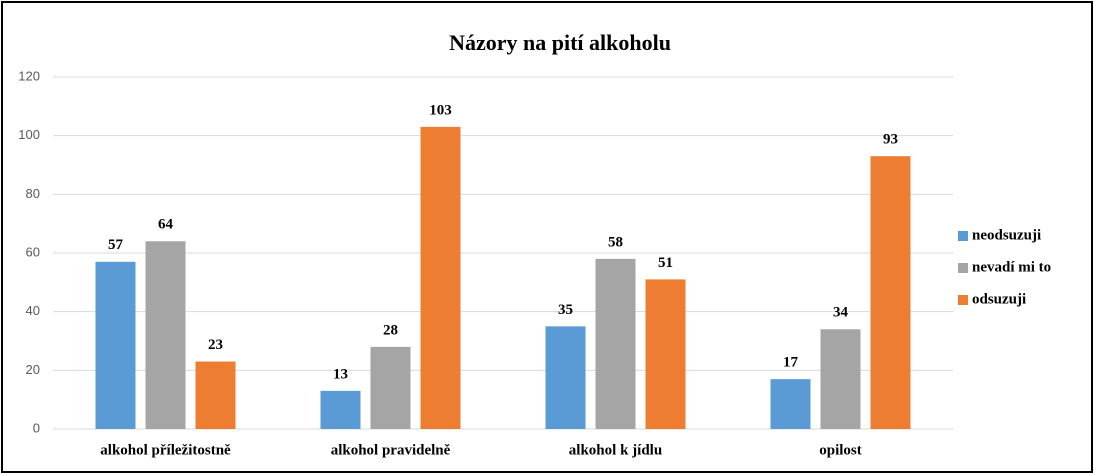 The image size is (1094, 474). Describe the element at coordinates (29, 75) in the screenshot. I see `y-tick-label: 120` at that location.